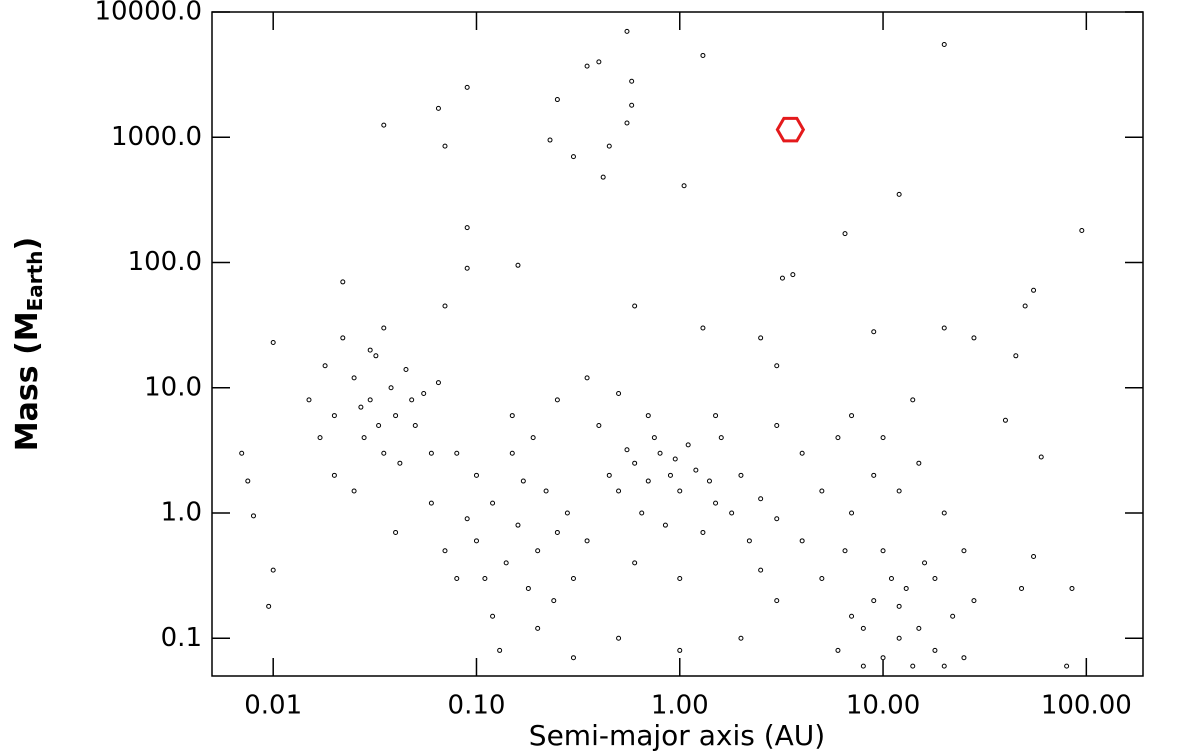  Describe the element at coordinates (181, 638) in the screenshot. I see `y-tick-label: 0.1` at that location.